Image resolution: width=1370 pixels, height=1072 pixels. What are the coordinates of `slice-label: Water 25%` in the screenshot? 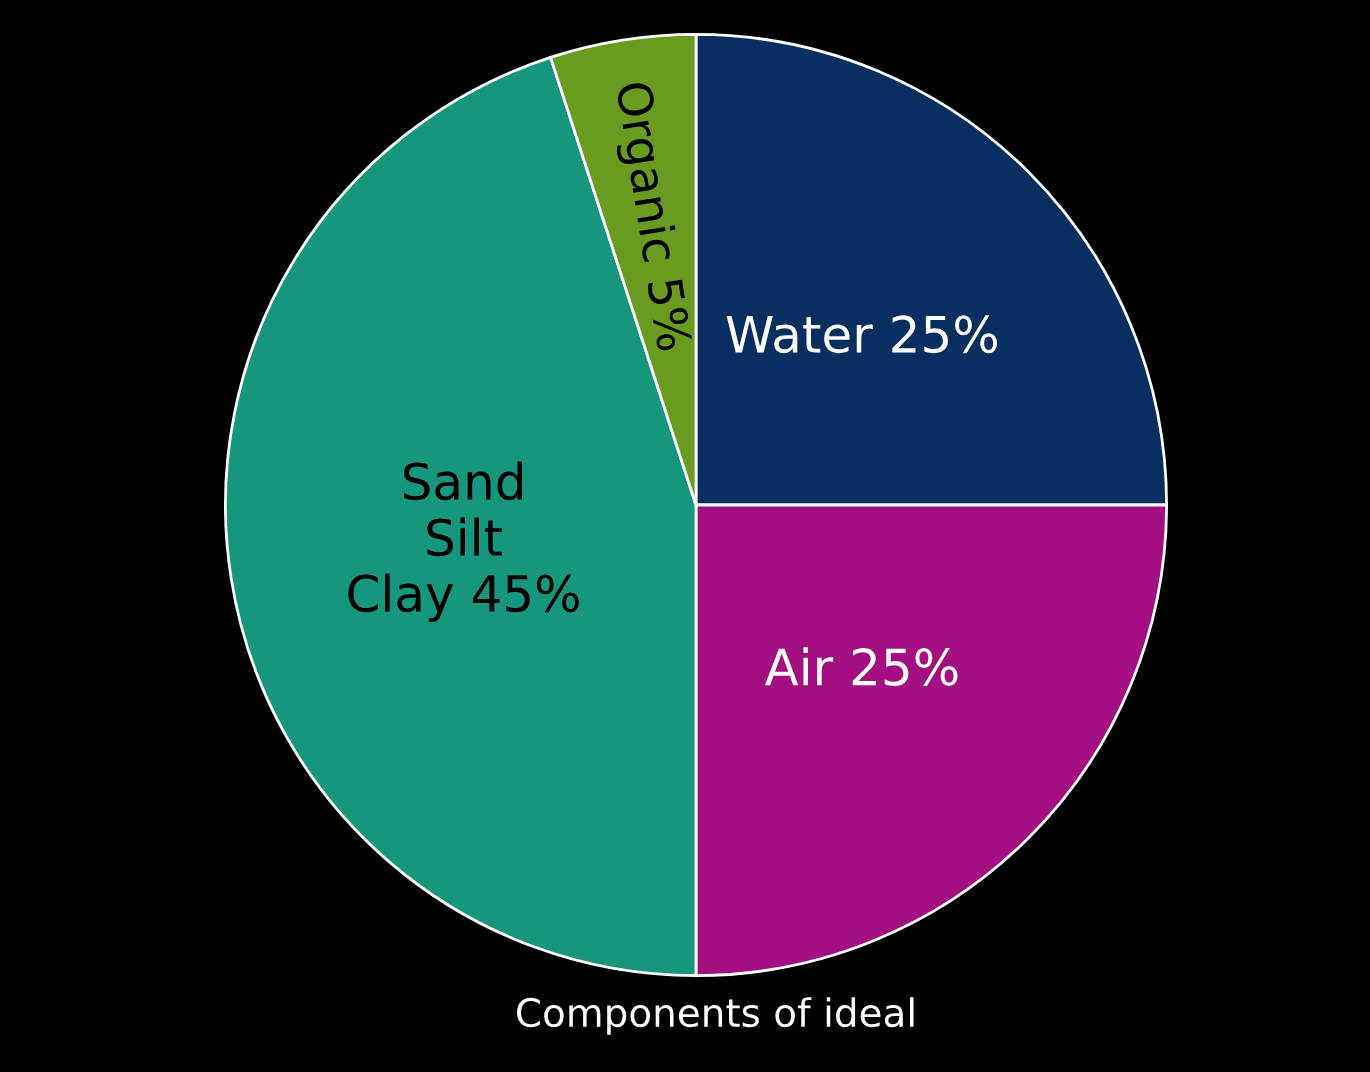 It's located at (862, 334).